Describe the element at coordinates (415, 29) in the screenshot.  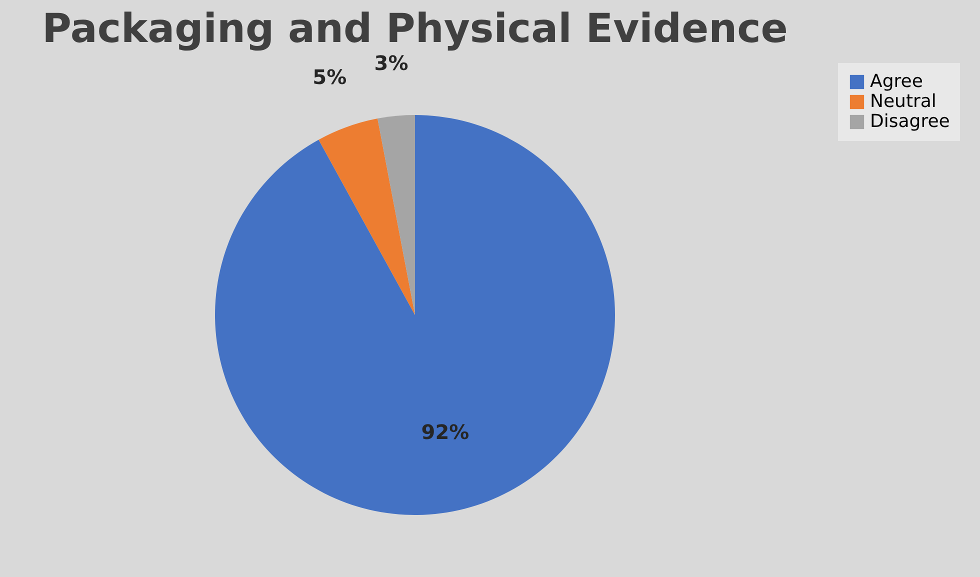
I see `chart-title: Packaging and Physical Evidence` at that location.